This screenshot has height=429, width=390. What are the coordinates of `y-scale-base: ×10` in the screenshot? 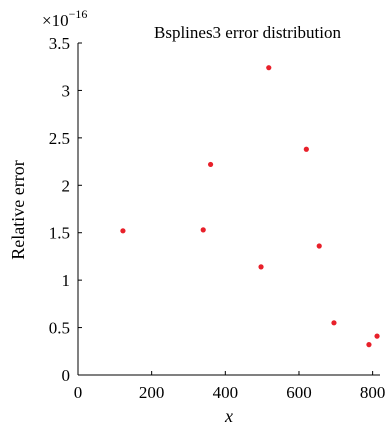 It's located at (55, 20).